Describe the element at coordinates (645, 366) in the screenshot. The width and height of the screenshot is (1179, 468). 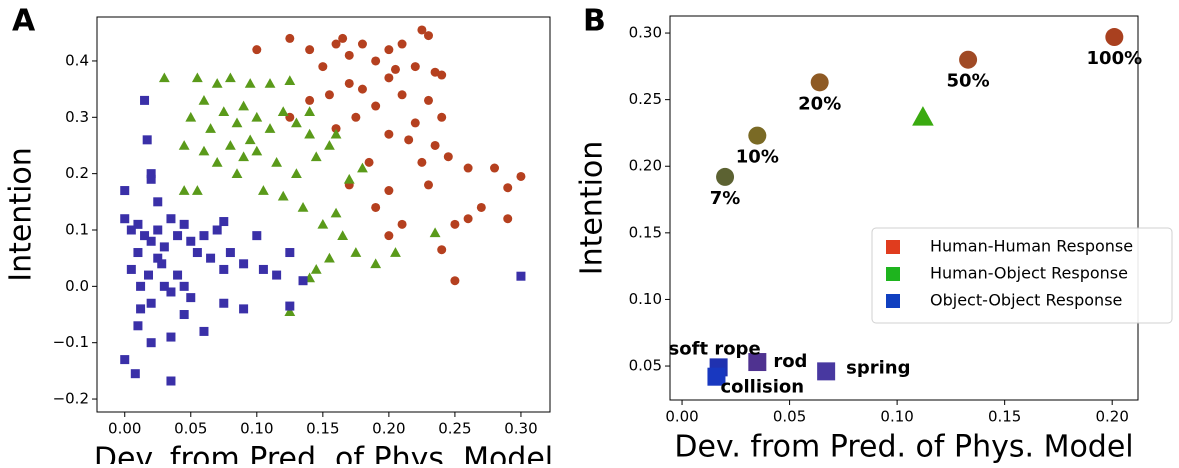
I see `y-tick-label: 0.05` at that location.